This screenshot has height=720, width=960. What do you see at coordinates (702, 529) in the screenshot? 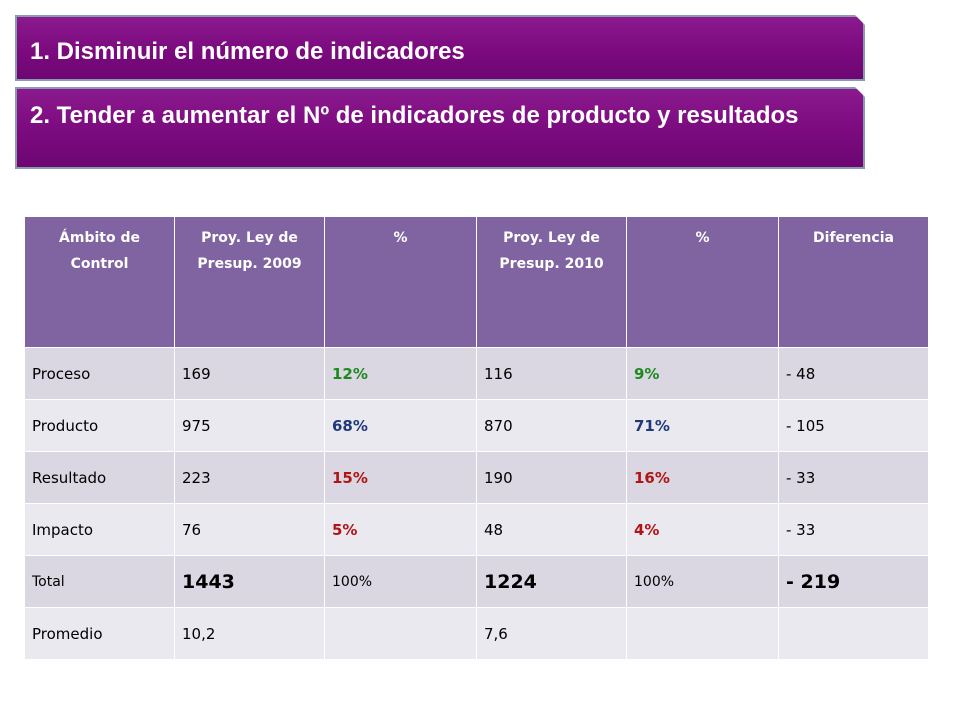
I see `cell-pct-2010: 4%` at bounding box center [702, 529].